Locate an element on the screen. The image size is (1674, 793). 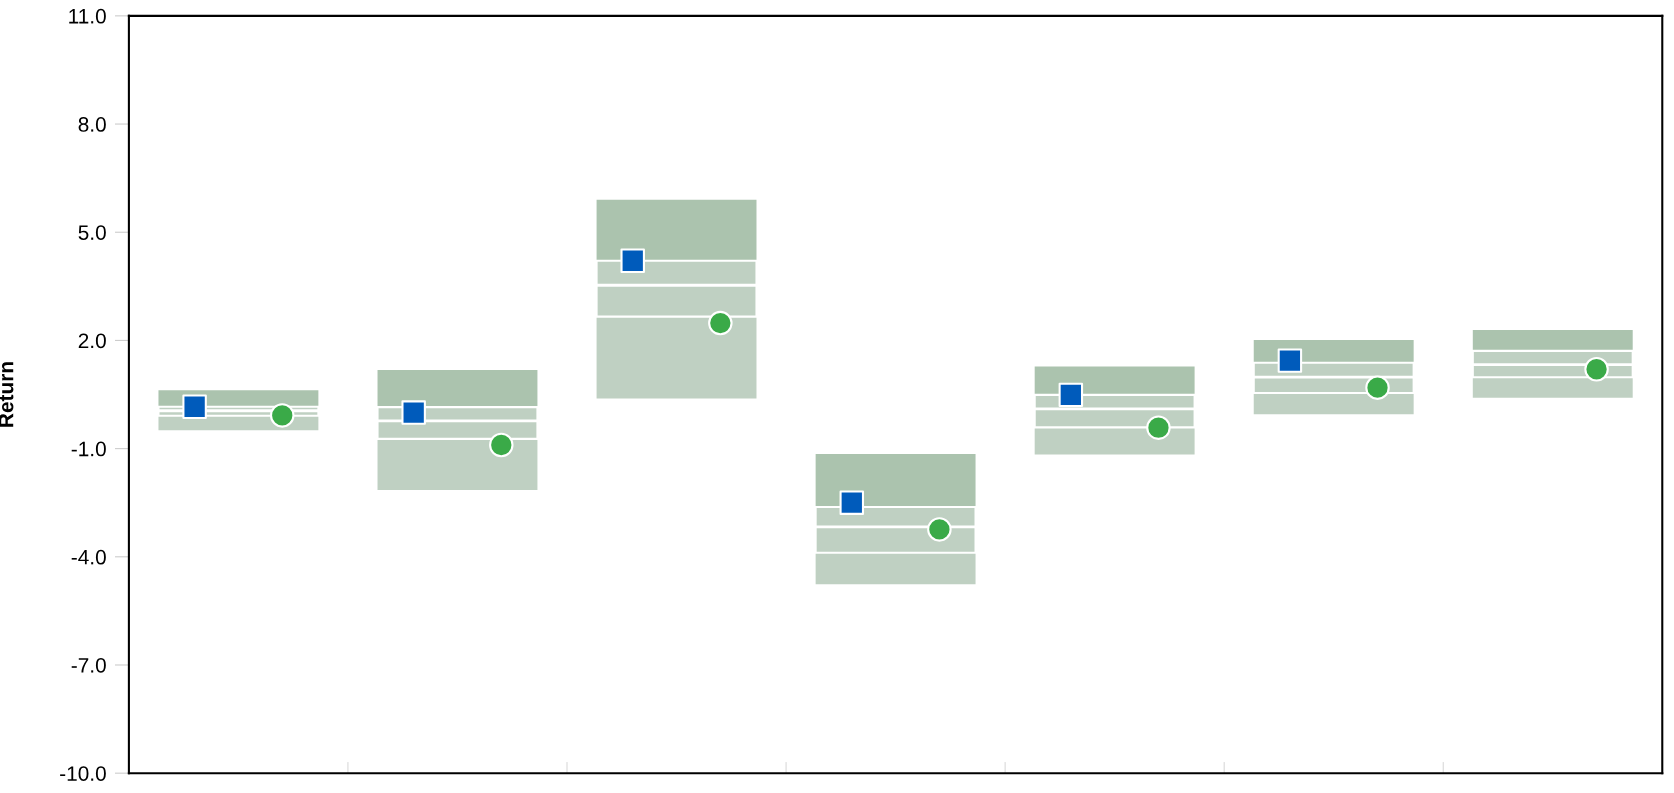
y-tick-label: 8.0 is located at coordinates (92, 124).